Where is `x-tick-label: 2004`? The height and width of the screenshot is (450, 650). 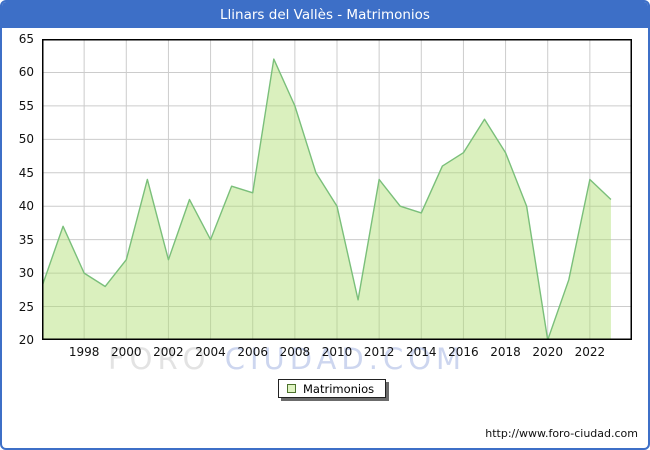 x-tick-label: 2004 is located at coordinates (210, 352).